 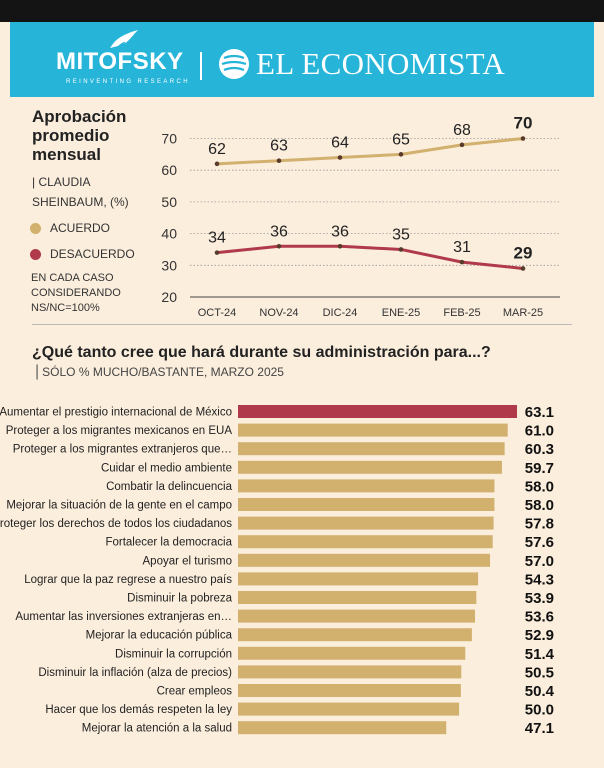 I want to click on y-tick-label: 50, so click(x=169, y=202).